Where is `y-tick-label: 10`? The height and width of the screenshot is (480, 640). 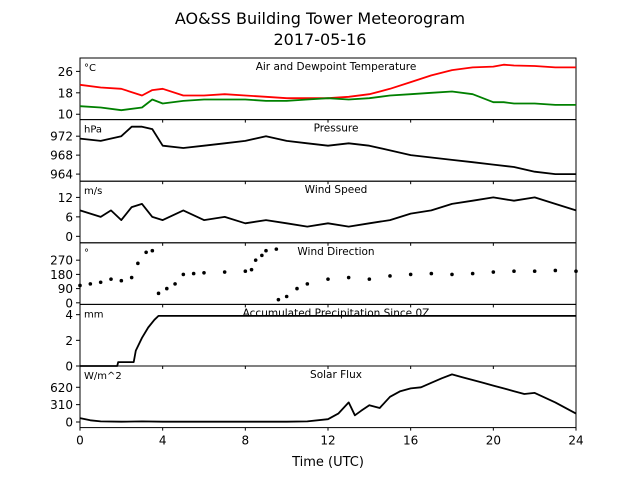
y-tick-label: 10 is located at coordinates (65, 115).